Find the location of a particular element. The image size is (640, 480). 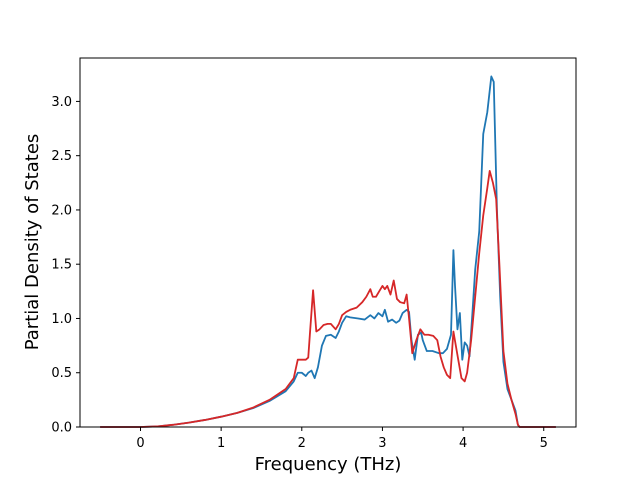

x-tick-label: 4 is located at coordinates (463, 443).